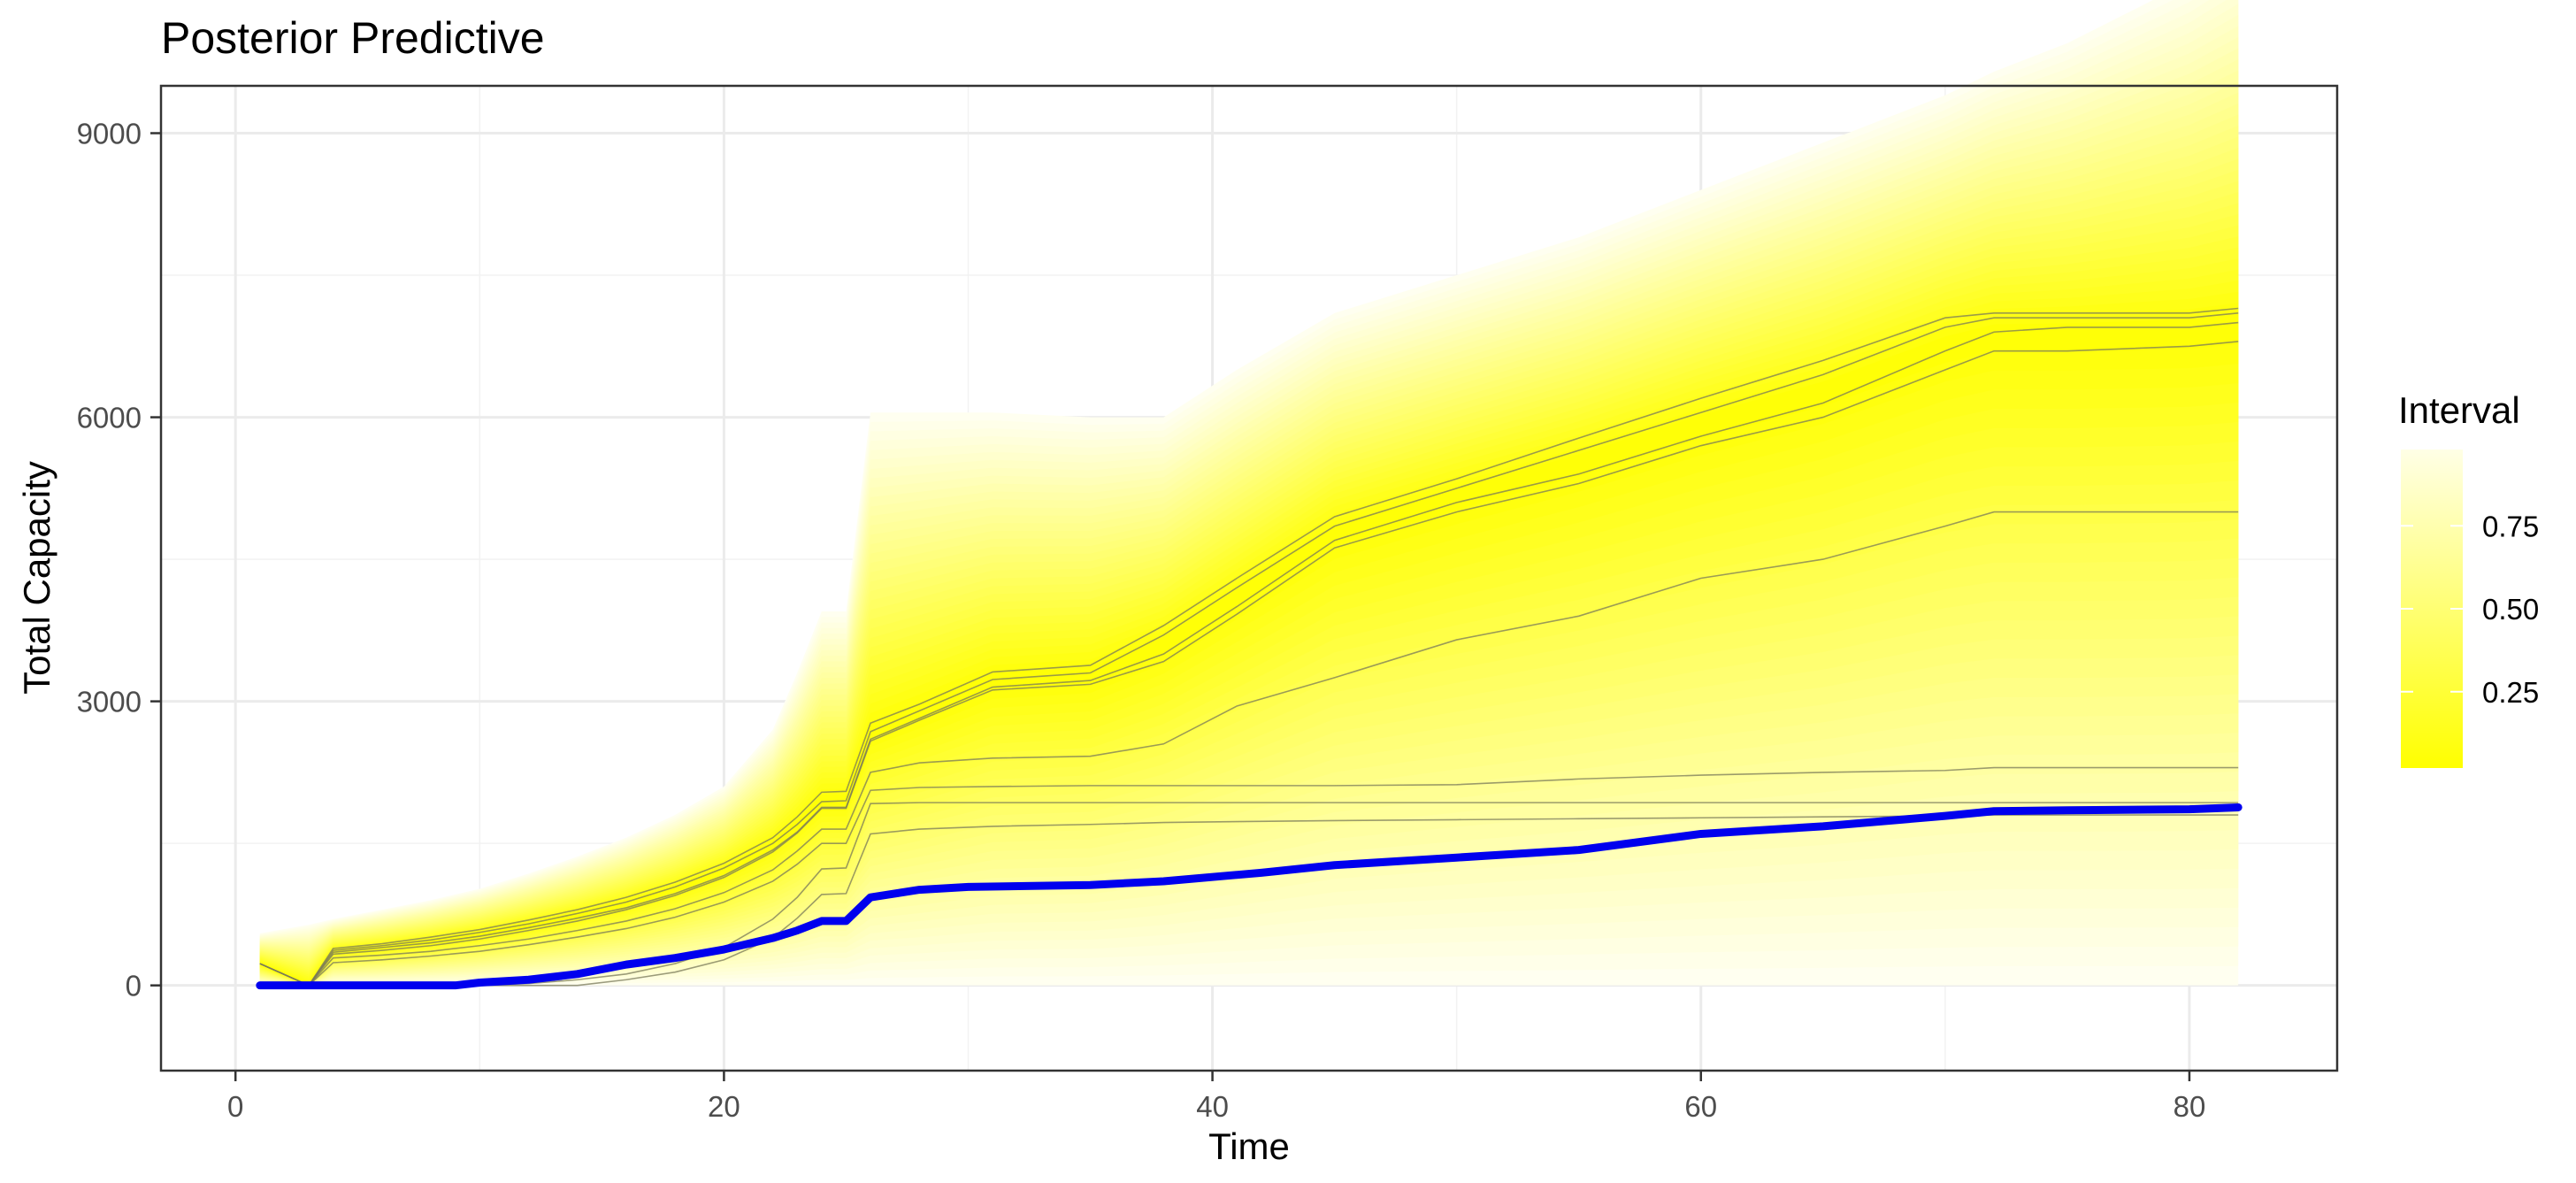 Image resolution: width=2576 pixels, height=1183 pixels. I want to click on x-tick-label: 80, so click(2190, 1106).